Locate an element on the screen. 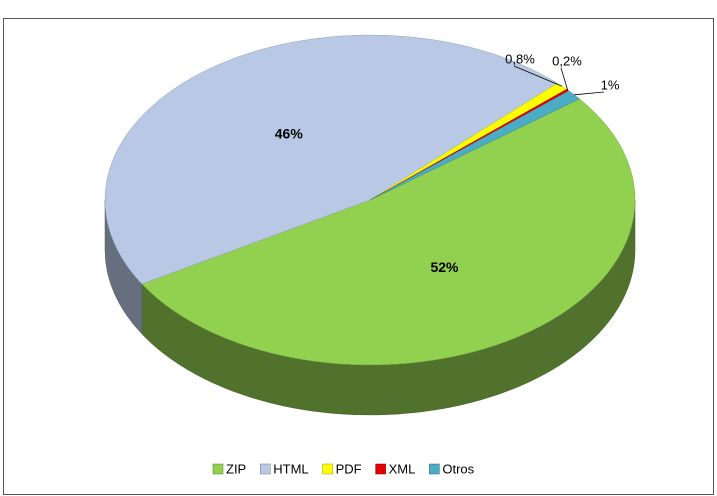 This screenshot has width=717, height=496. legend-label: ZIP is located at coordinates (236, 468).